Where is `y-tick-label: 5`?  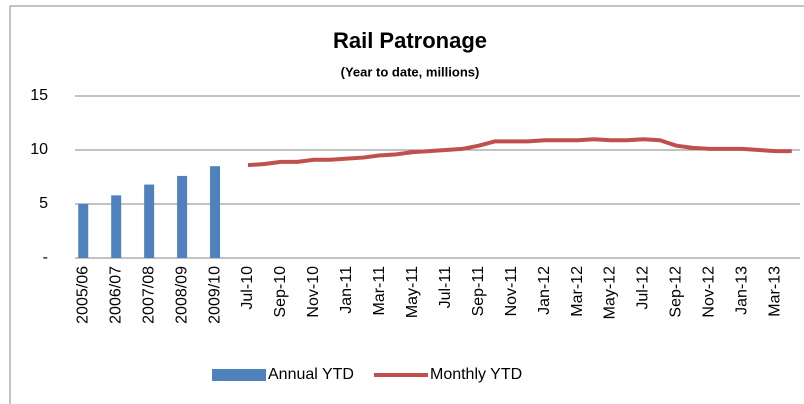 y-tick-label: 5 is located at coordinates (43, 203).